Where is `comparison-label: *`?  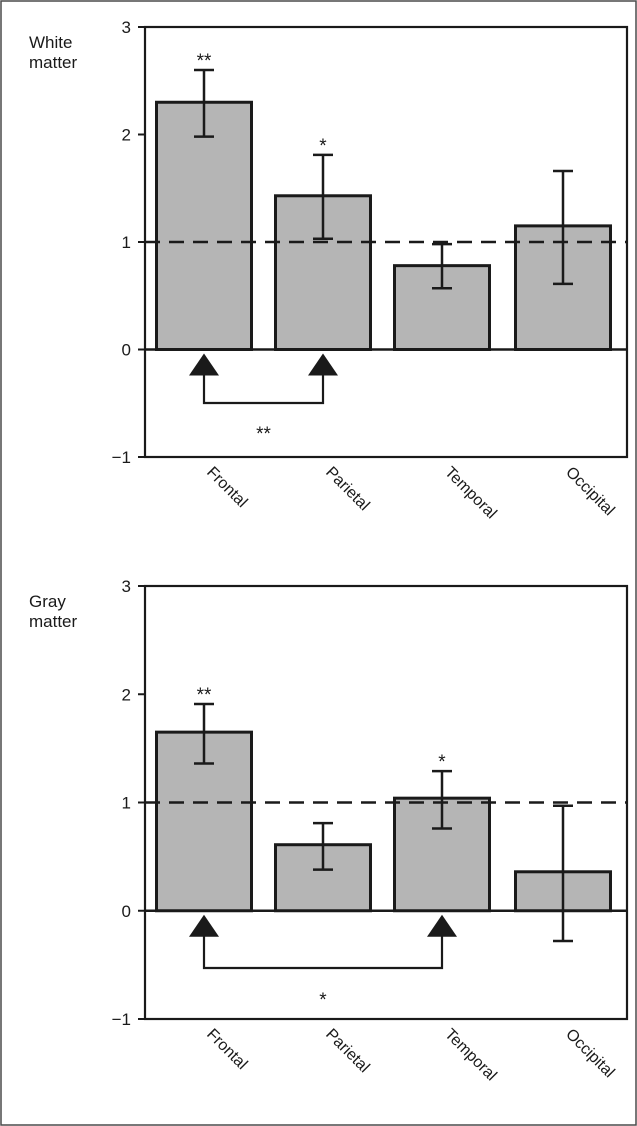
comparison-label: * is located at coordinates (323, 1000).